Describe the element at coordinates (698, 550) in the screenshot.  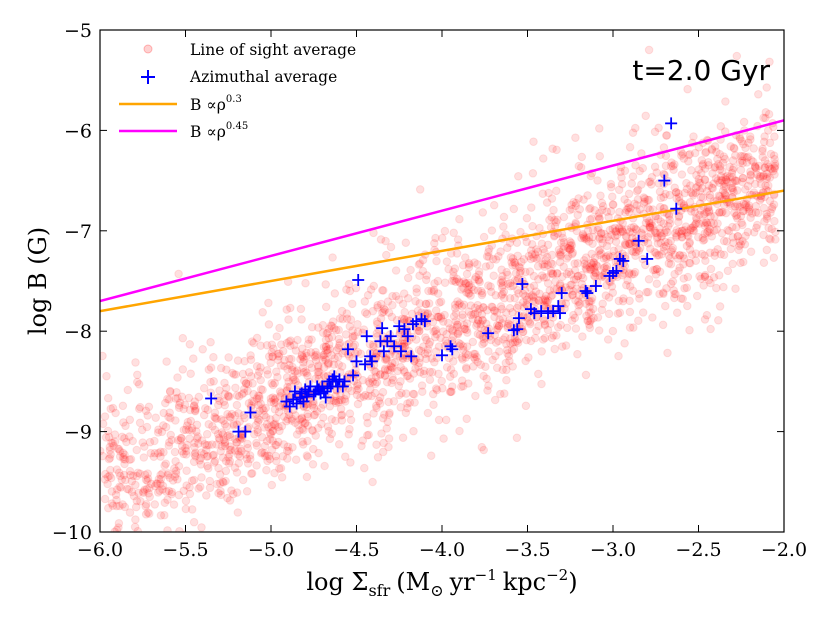
I see `x-tick-label: −2.5` at that location.